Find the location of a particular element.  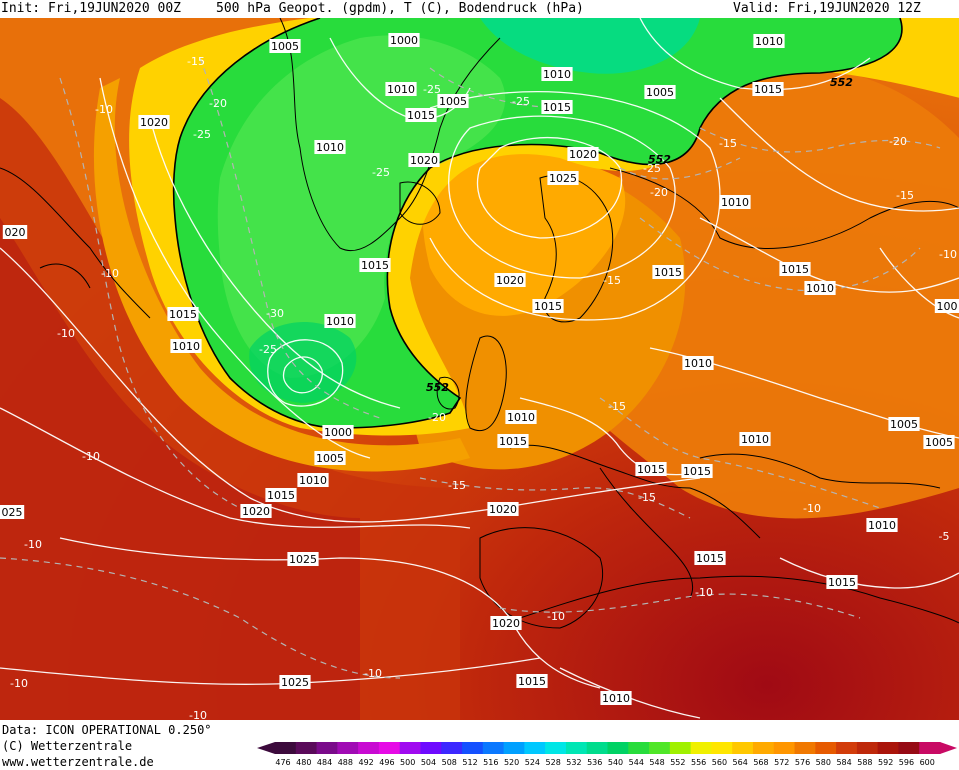

colorbar-tick: 528 is located at coordinates (553, 762).